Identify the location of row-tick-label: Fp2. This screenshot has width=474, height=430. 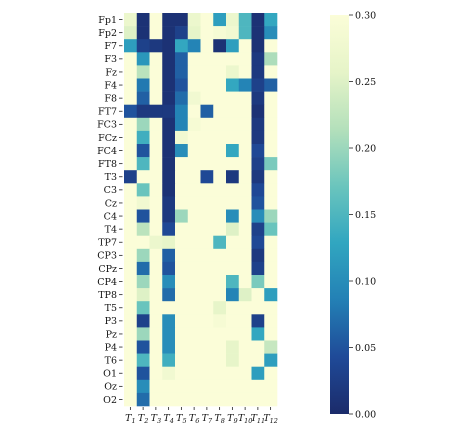
(107, 33).